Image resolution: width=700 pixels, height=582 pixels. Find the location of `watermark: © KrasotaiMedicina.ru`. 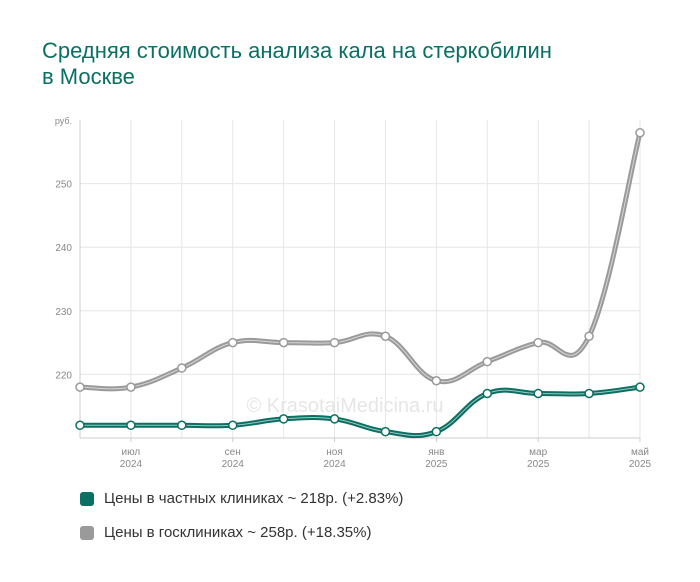

watermark: © KrasotaiMedicina.ru is located at coordinates (344, 406).